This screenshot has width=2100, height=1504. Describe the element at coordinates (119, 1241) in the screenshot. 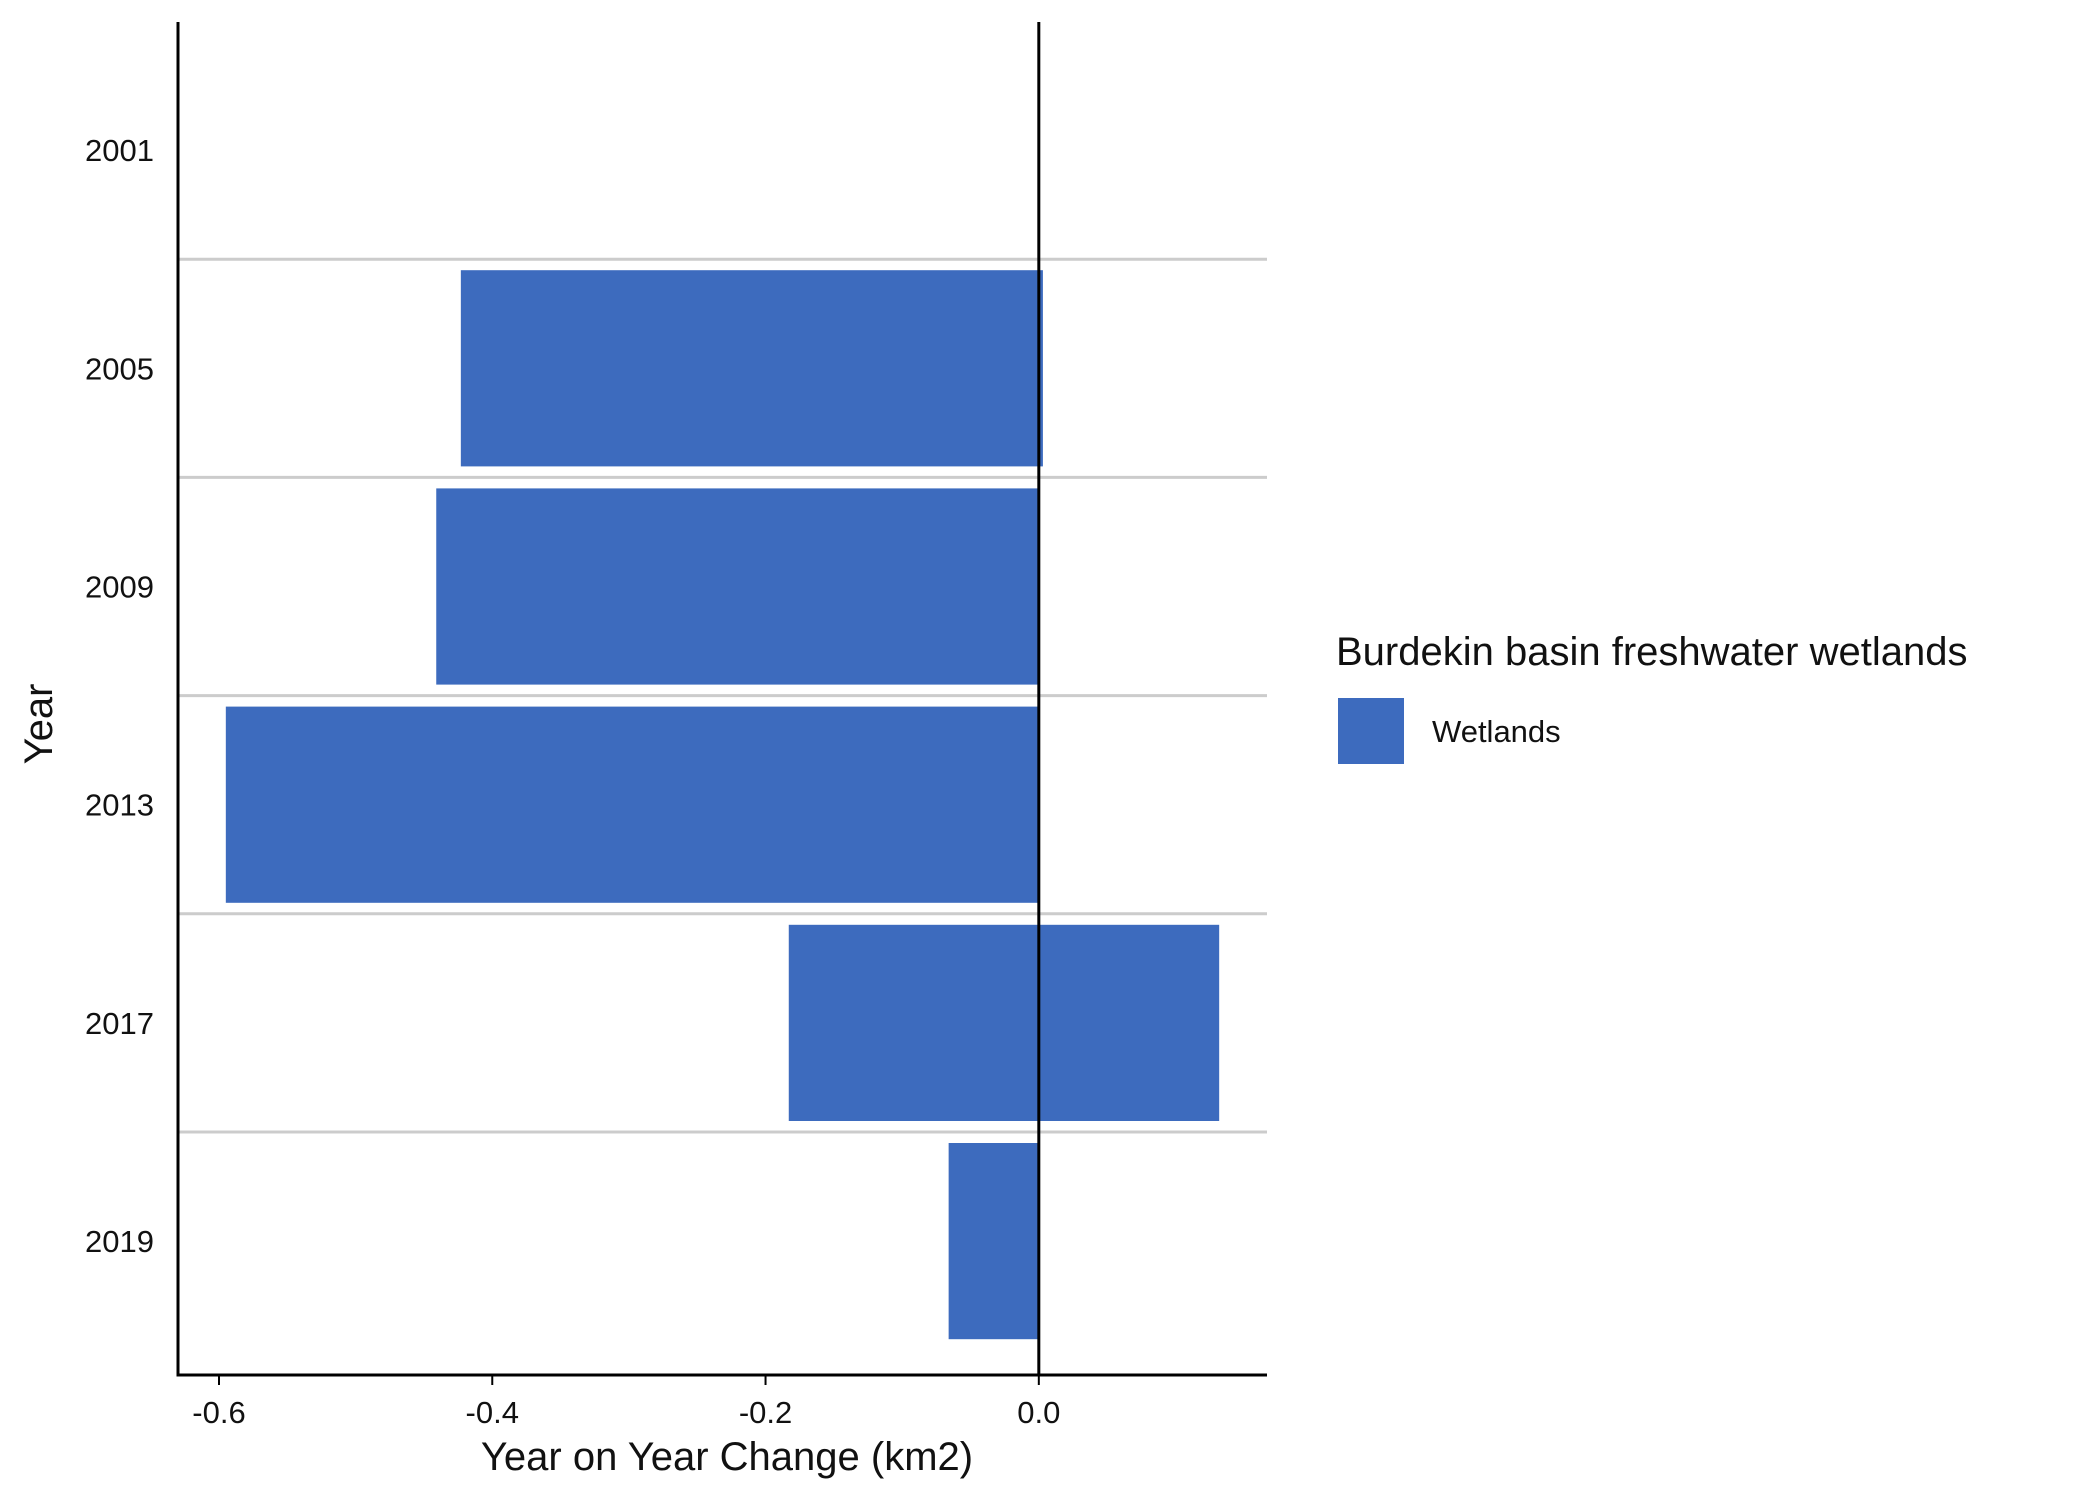

I see `y-tick-label-2019: 2019` at that location.